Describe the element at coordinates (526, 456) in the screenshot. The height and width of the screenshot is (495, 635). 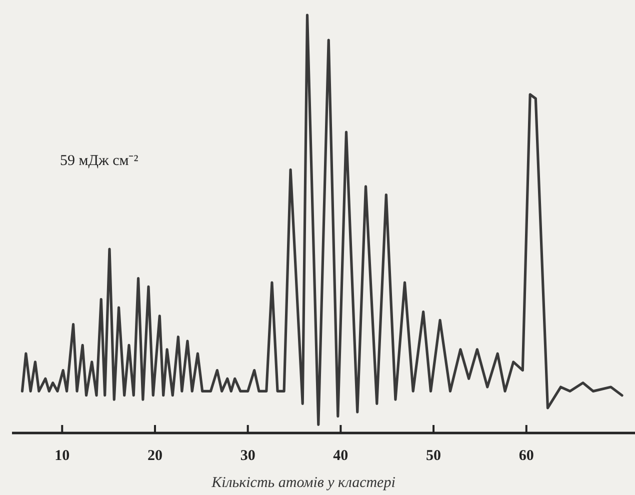
I see `x-tick-label: 60` at that location.